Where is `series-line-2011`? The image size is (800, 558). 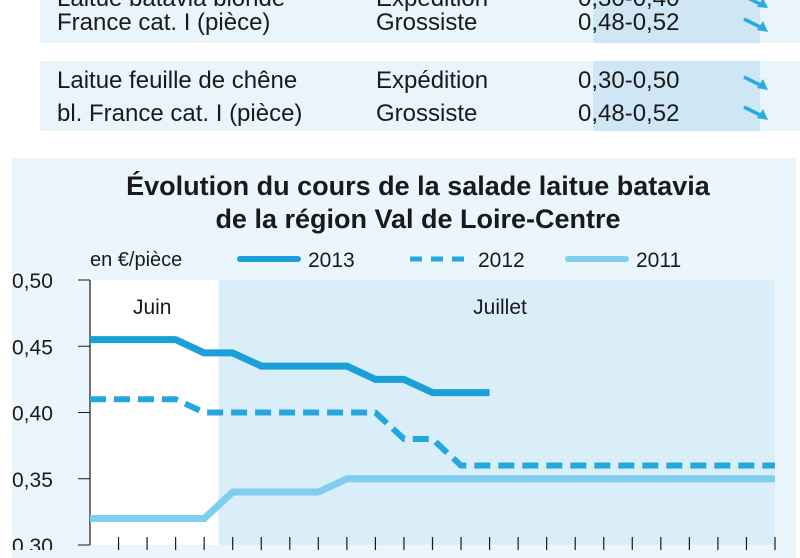 series-line-2011 is located at coordinates (432, 498).